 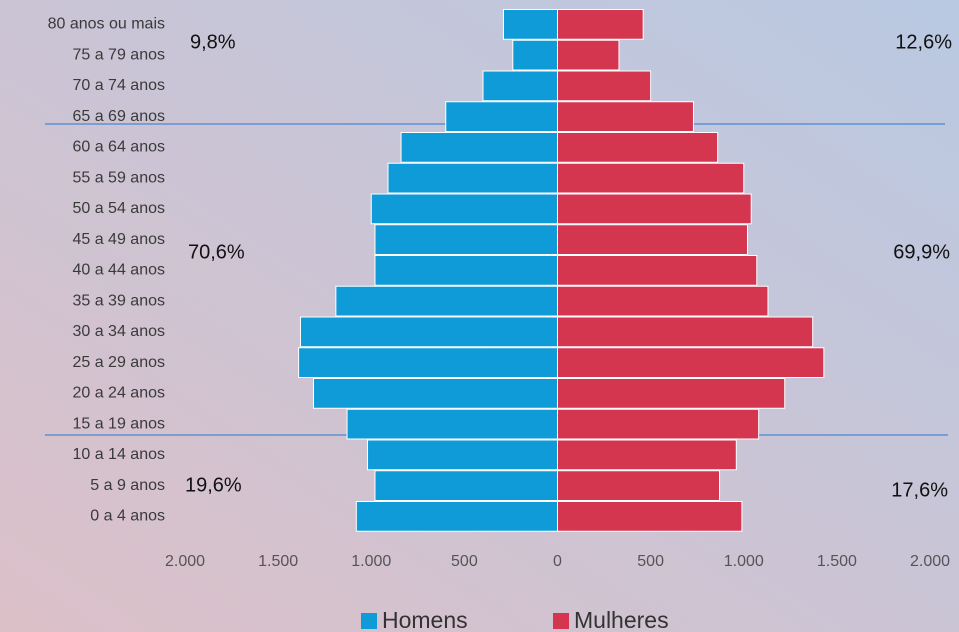 What do you see at coordinates (118, 208) in the screenshot?
I see `y-tick-label: 50 a 54 anos` at bounding box center [118, 208].